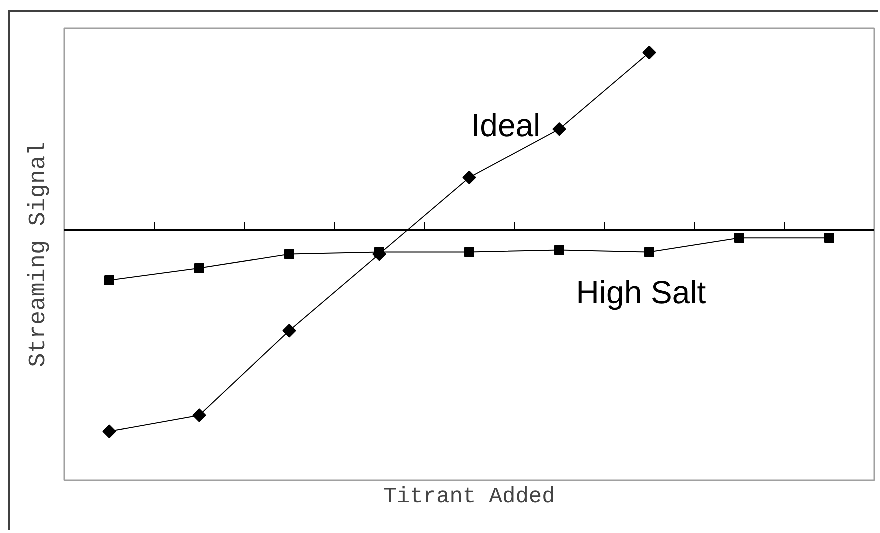 The image size is (880, 533). What do you see at coordinates (470, 497) in the screenshot?
I see `x-axis-title: Titrant Added` at bounding box center [470, 497].